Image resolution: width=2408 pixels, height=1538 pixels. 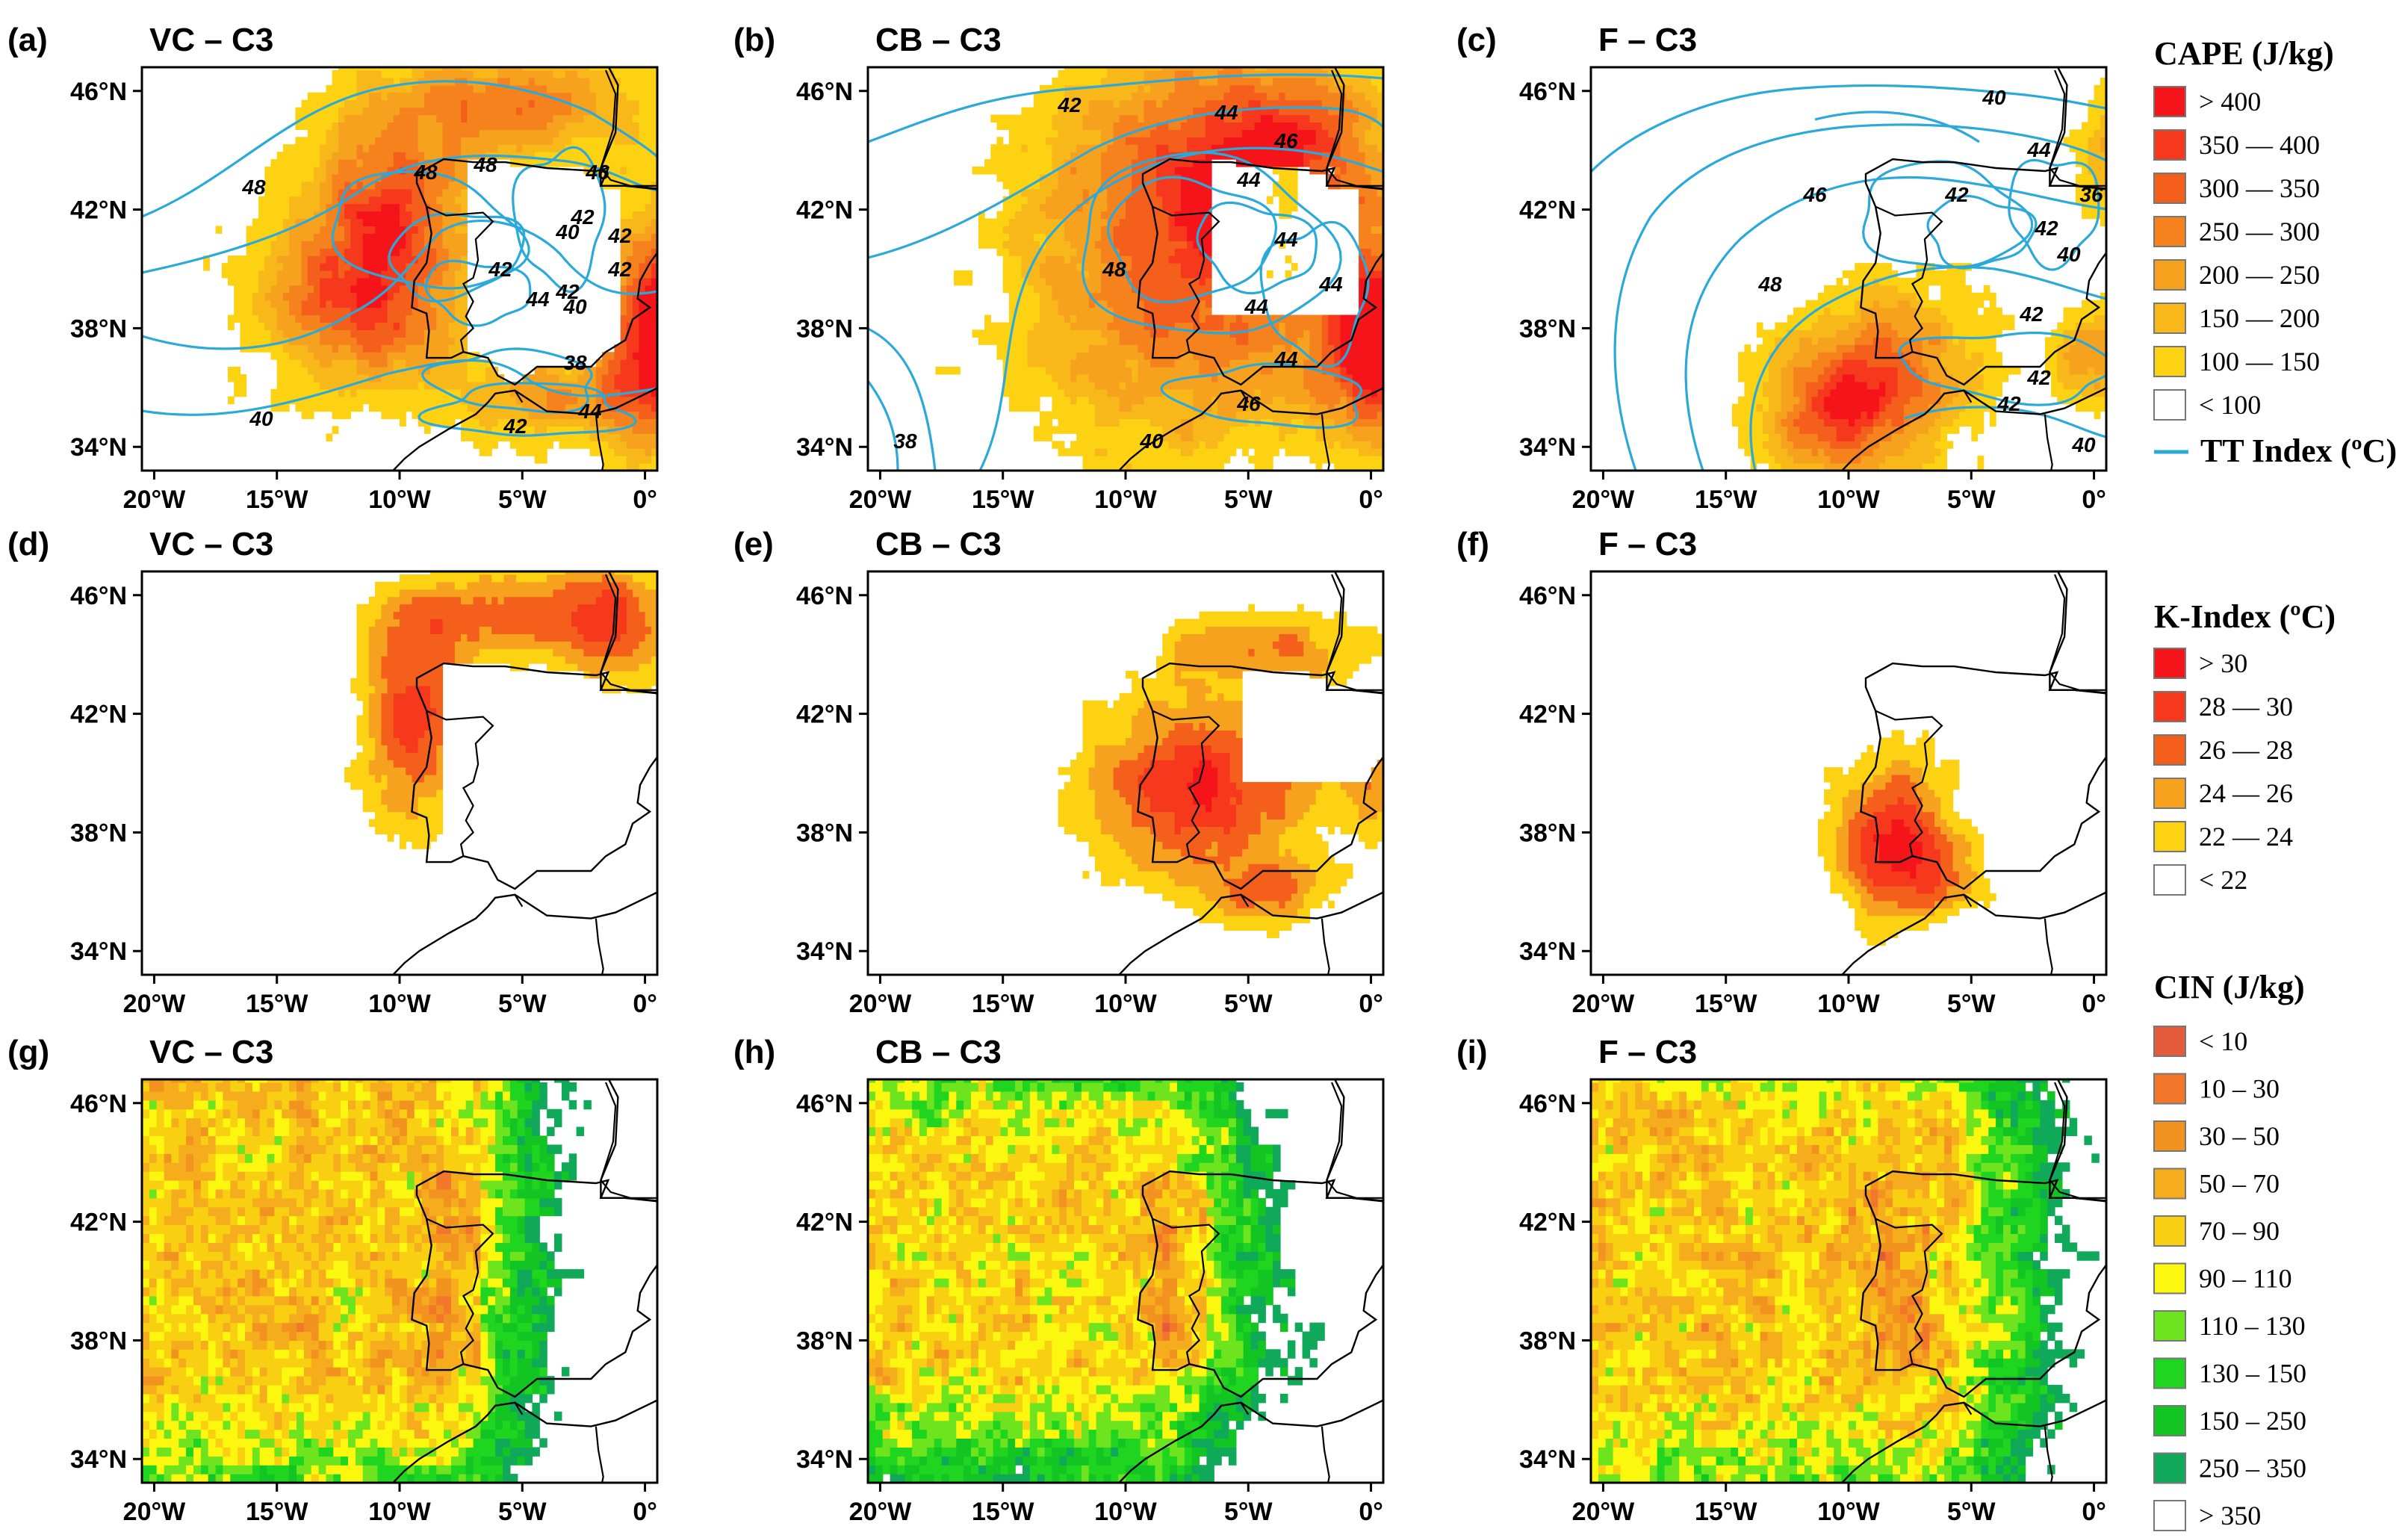 I want to click on y-tick-label: 42°N, so click(x=1548, y=211).